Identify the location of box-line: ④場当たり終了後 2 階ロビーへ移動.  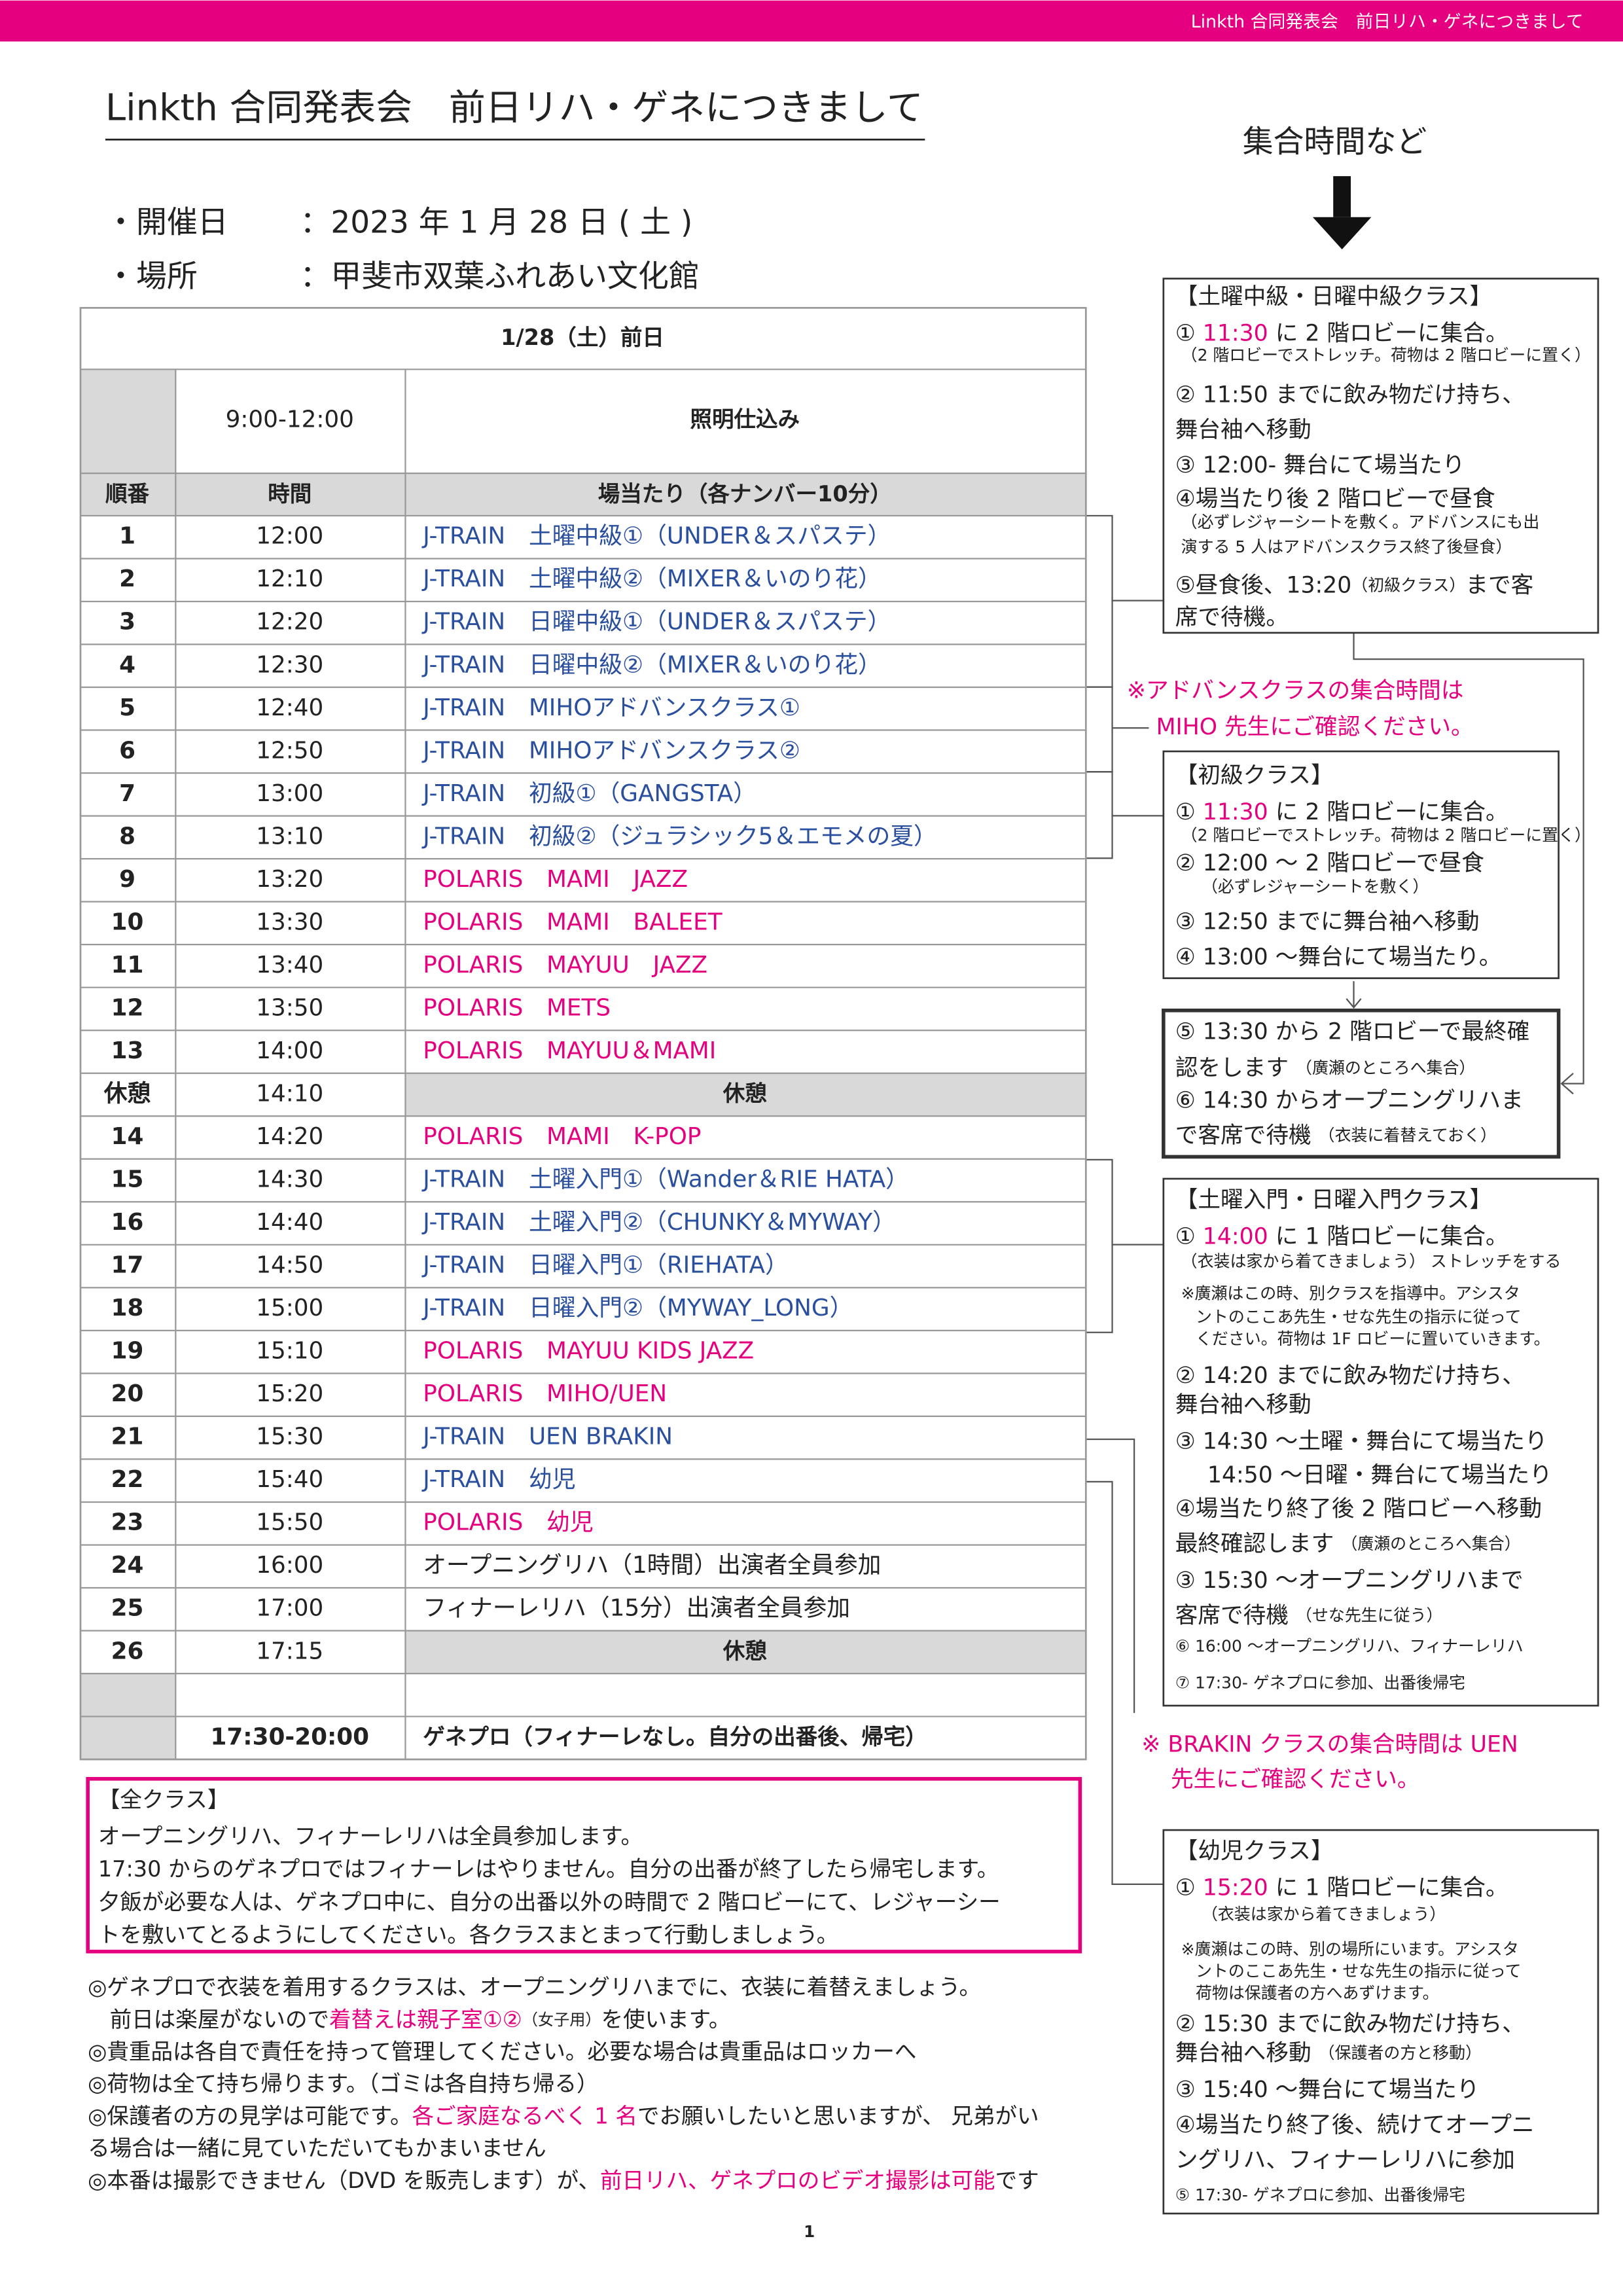
(1358, 1509).